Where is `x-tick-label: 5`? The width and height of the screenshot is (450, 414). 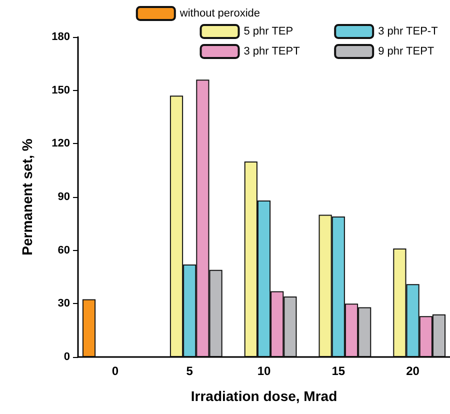 x-tick-label: 5 is located at coordinates (190, 371).